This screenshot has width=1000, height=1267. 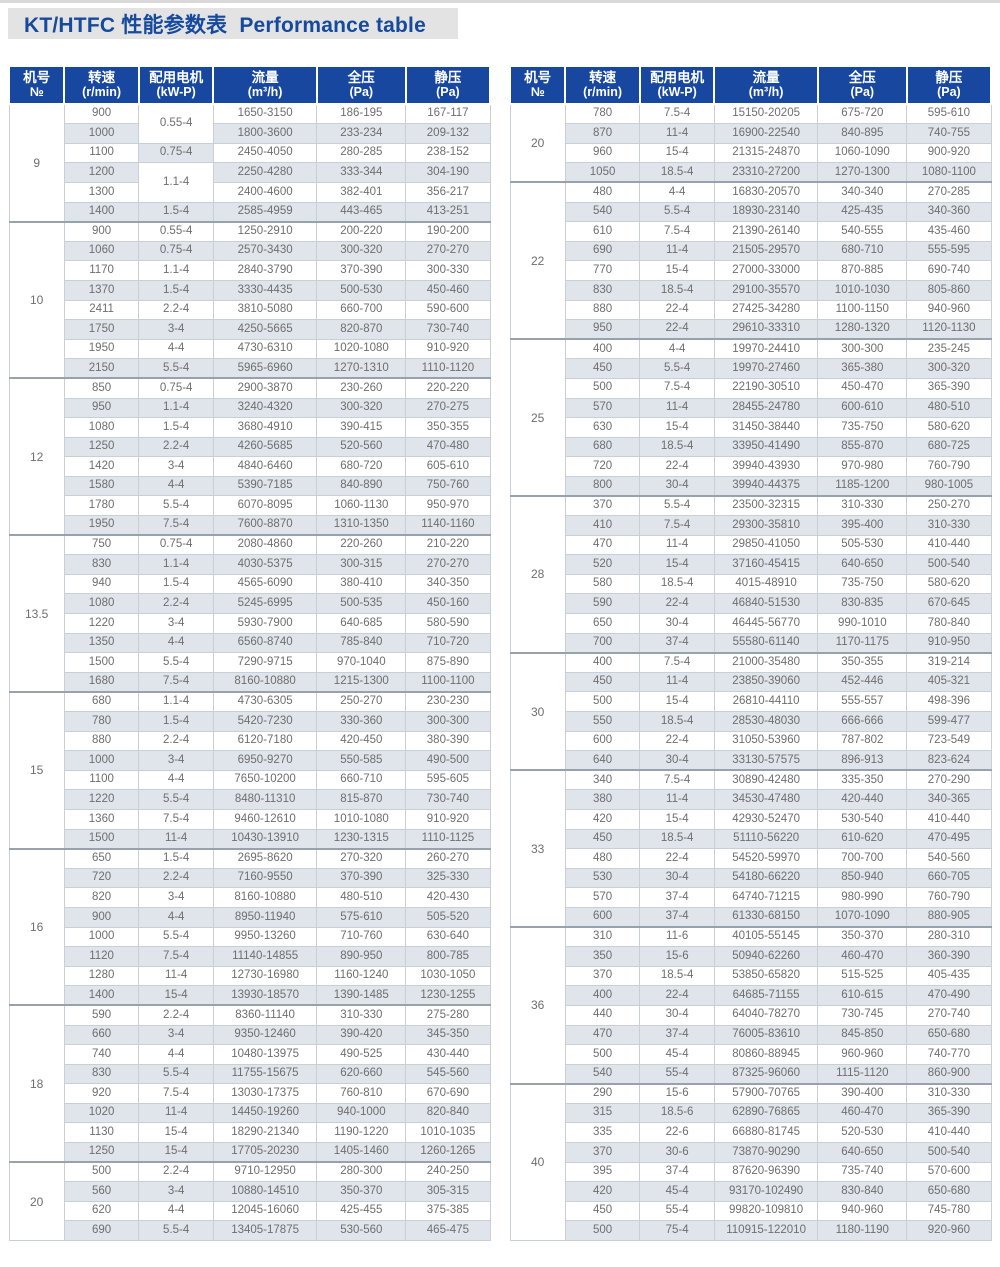 What do you see at coordinates (265, 349) in the screenshot?
I see `cell-flow: 4730-6310` at bounding box center [265, 349].